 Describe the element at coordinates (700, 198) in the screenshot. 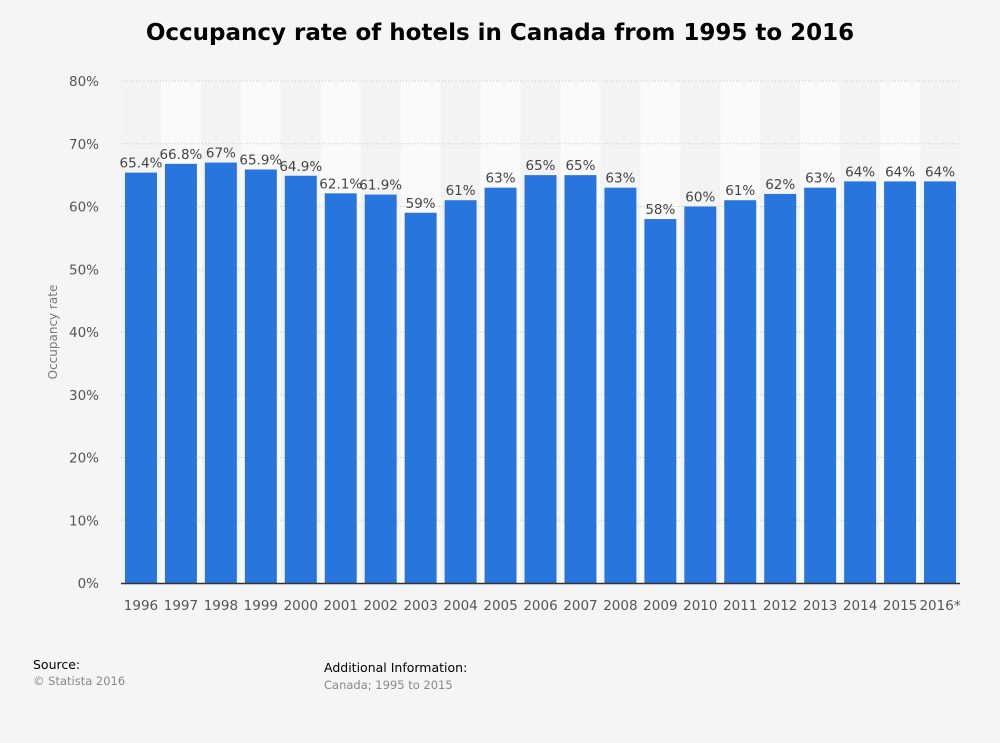

I see `data-label: 60%` at that location.